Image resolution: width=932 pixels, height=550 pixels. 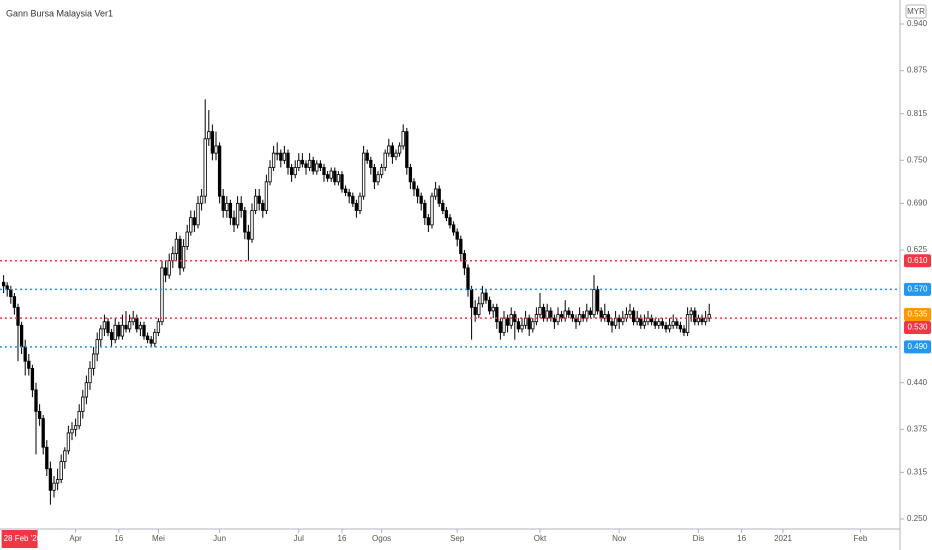 I want to click on currency-box, so click(x=916, y=11).